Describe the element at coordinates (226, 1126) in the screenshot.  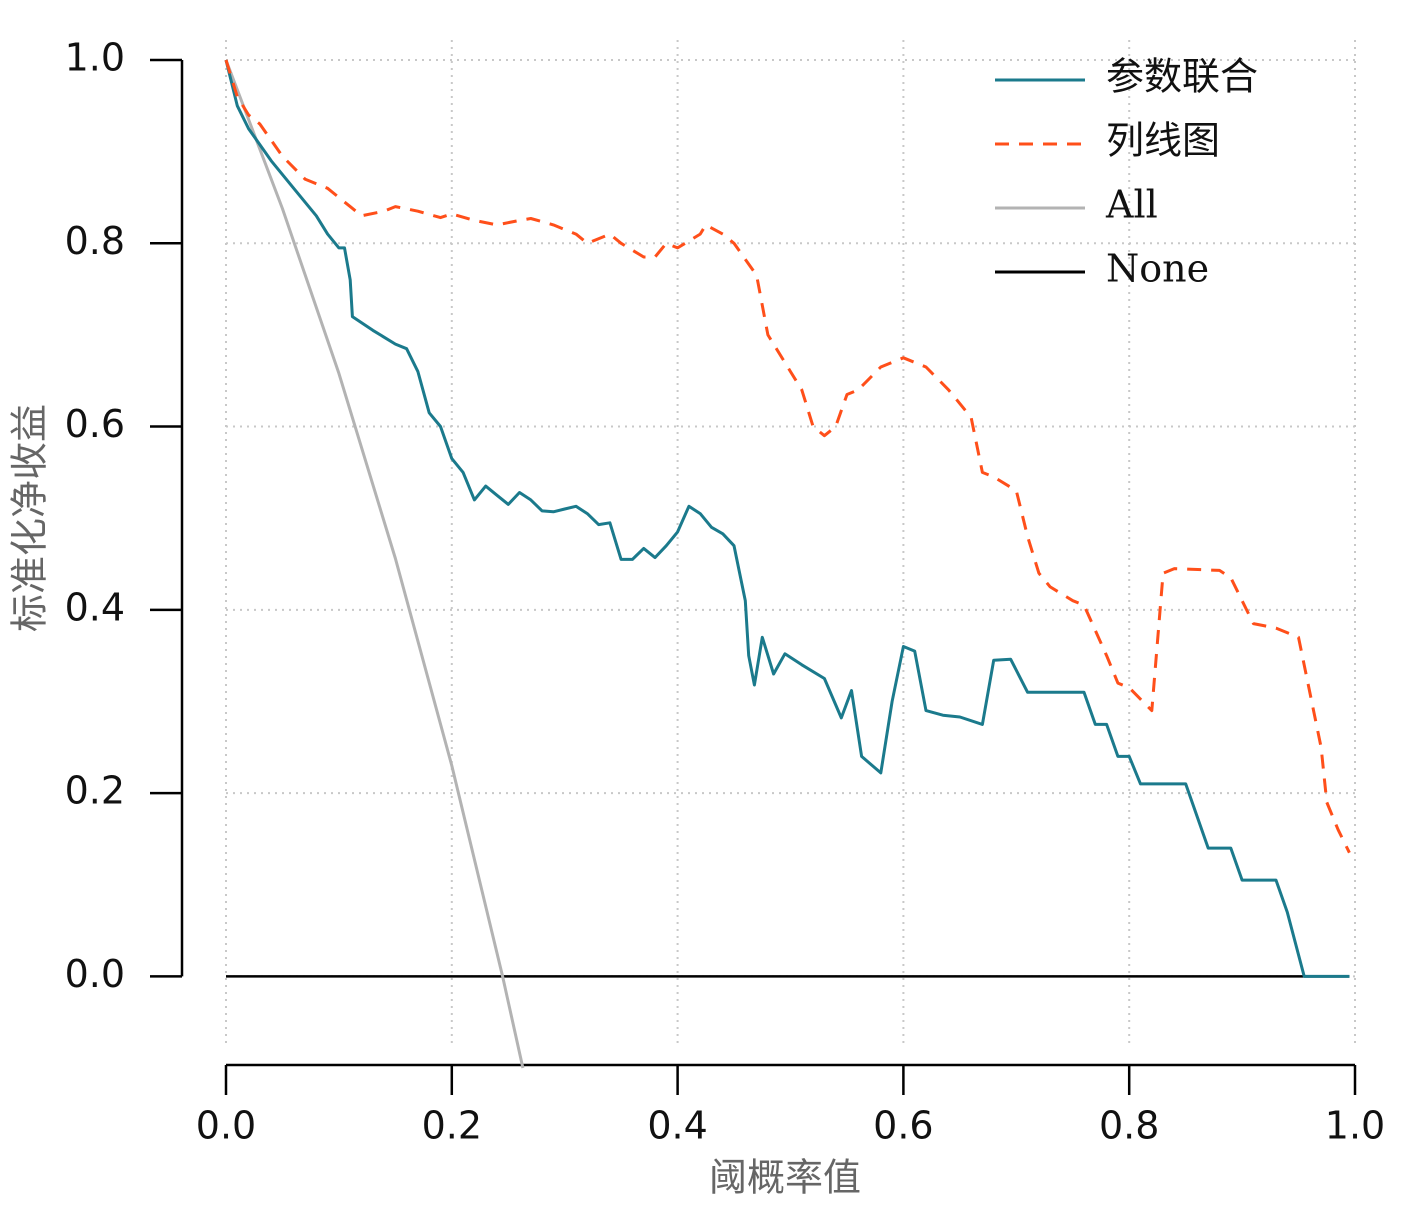
I see `x-tick-label: 0.0` at that location.